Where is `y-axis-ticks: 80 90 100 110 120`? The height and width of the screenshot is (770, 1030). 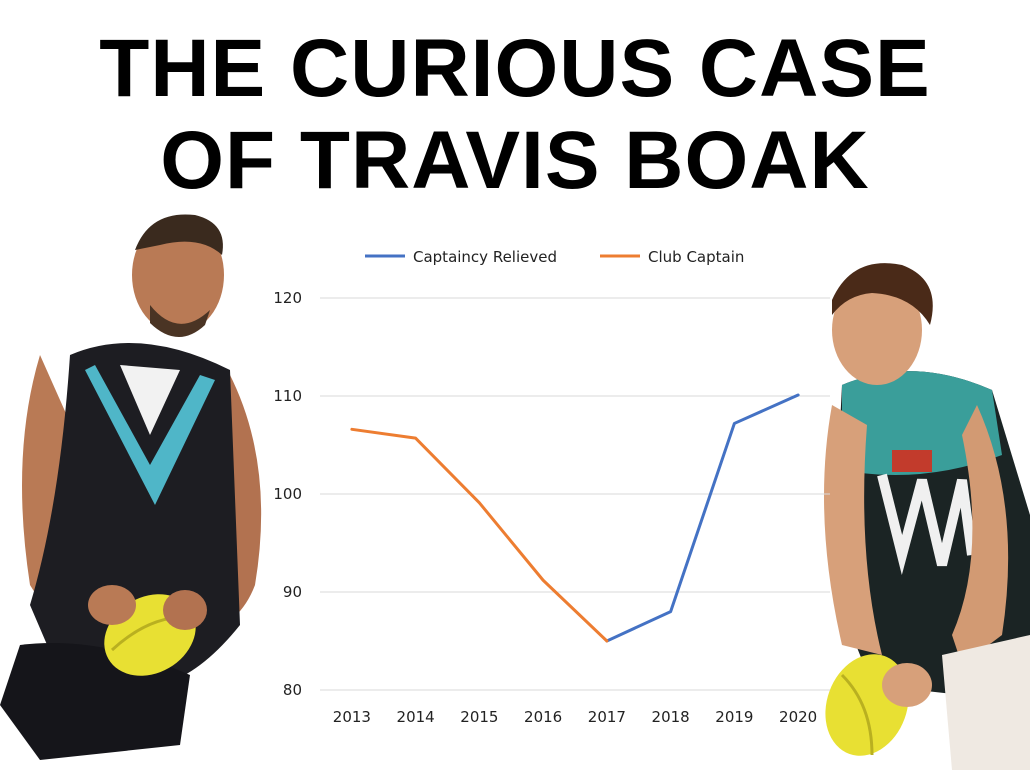
y-axis-ticks: 80 90 100 110 120 is located at coordinates (287, 494).